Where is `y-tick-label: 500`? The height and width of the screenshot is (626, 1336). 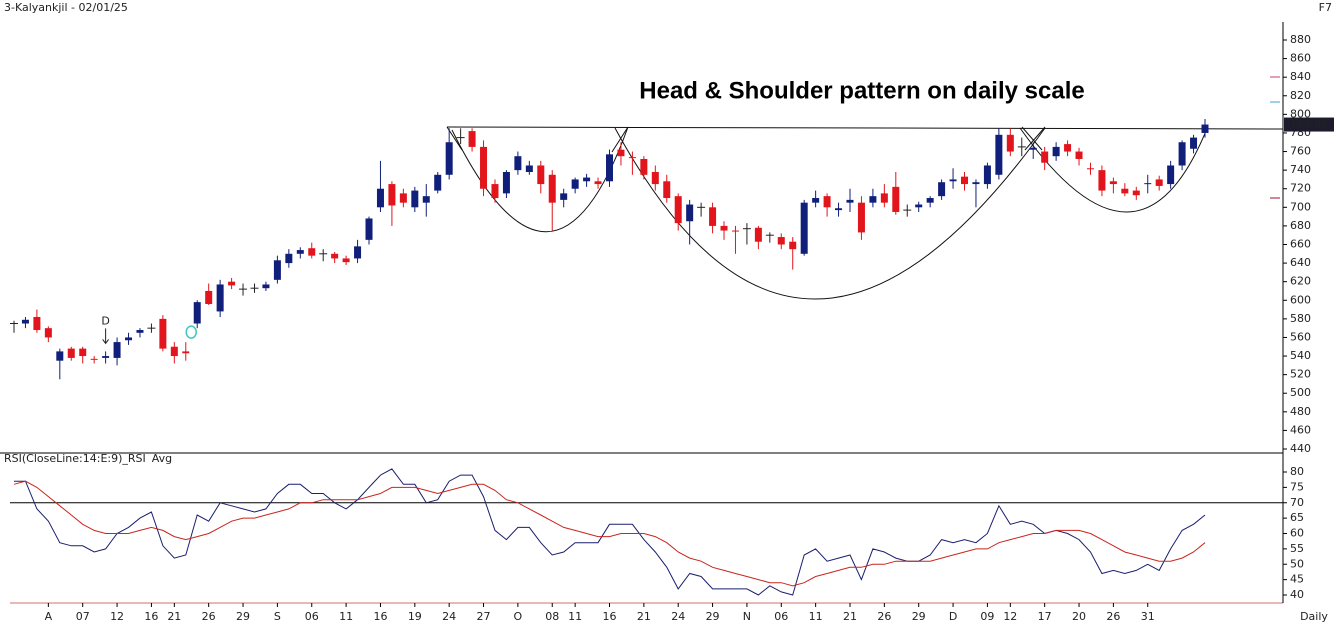
y-tick-label: 500 is located at coordinates (1300, 392).